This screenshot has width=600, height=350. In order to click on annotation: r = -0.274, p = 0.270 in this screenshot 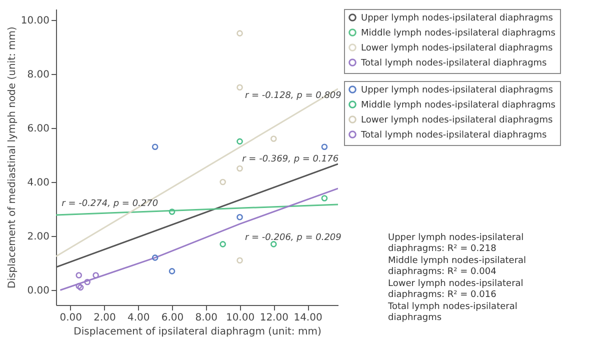, I will do `click(110, 203)`.